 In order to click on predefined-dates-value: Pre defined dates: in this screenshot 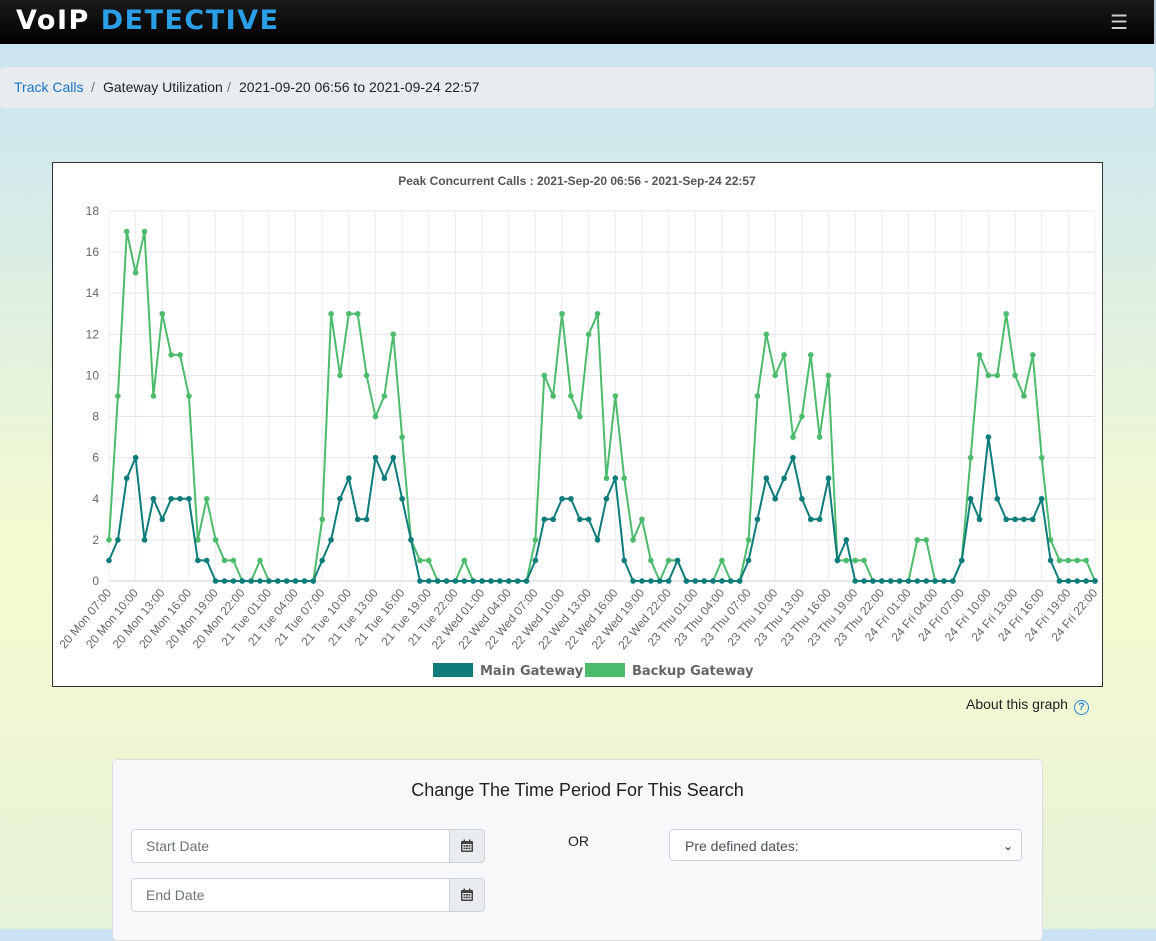, I will do `click(742, 846)`.